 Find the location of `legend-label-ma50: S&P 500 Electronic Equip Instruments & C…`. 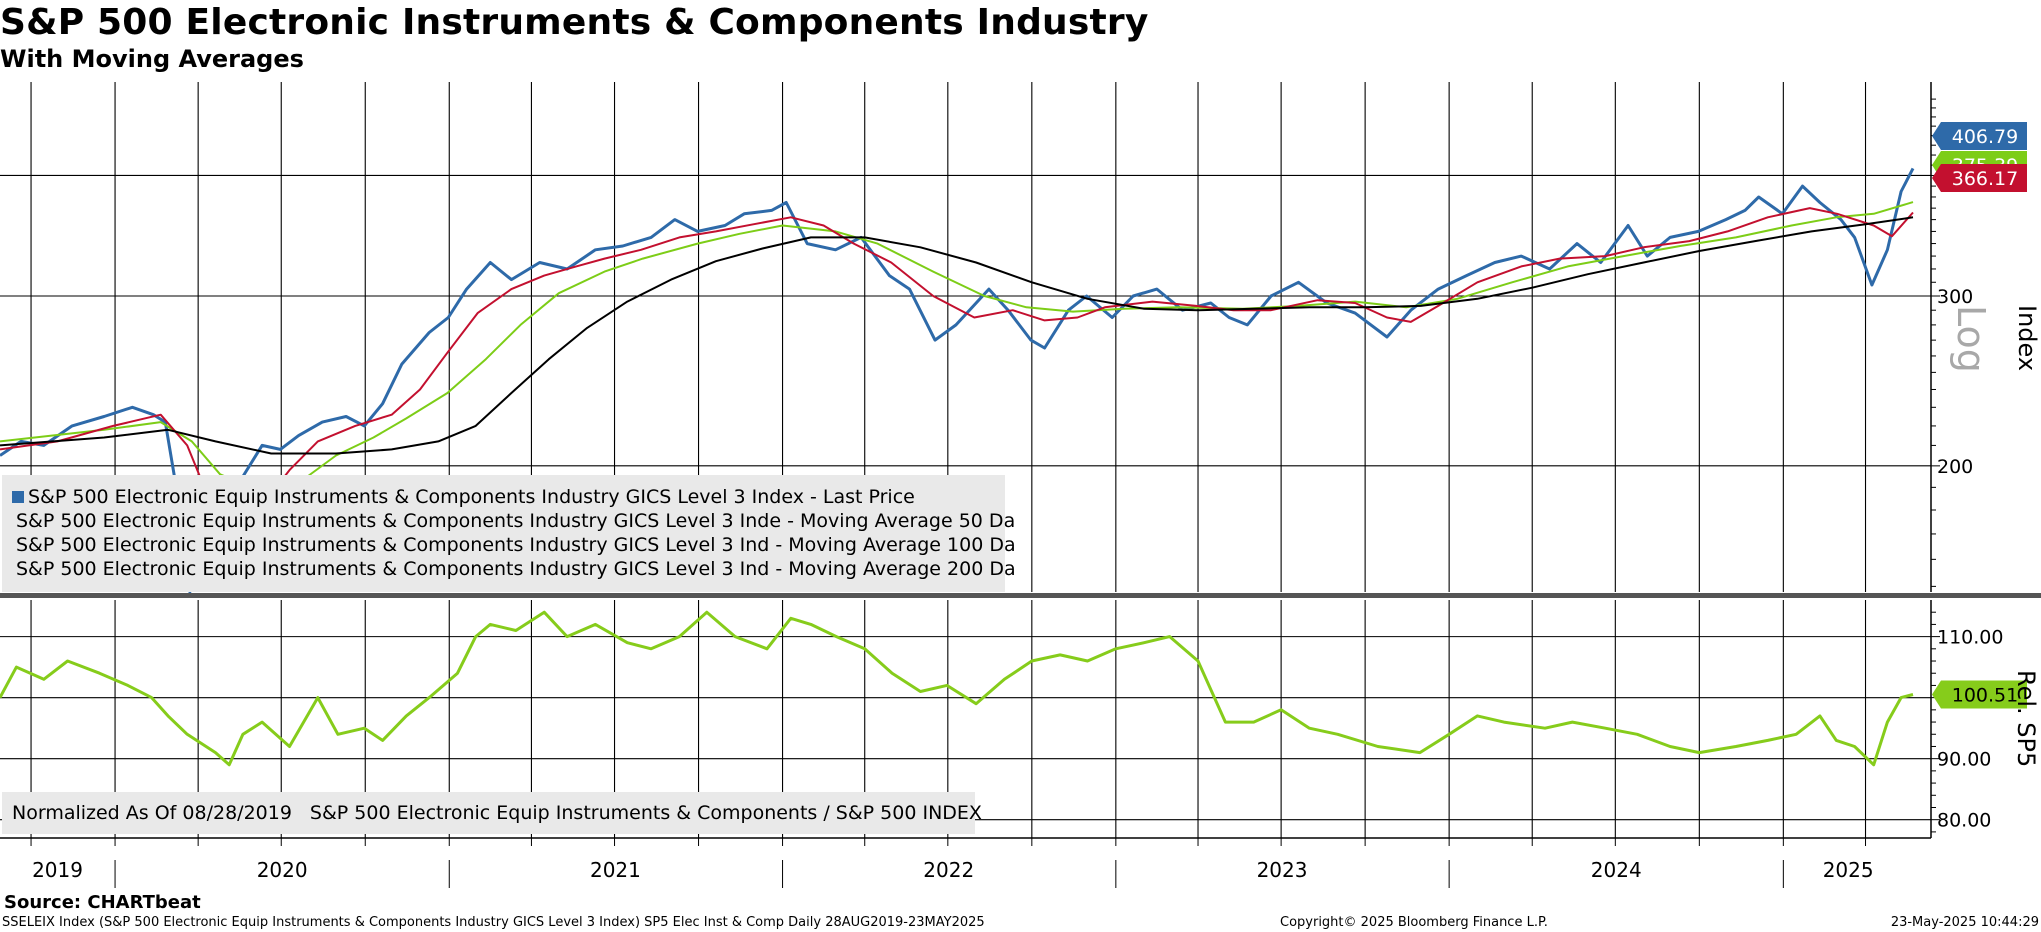

legend-label-ma50: S&P 500 Electronic Equip Instruments & C… is located at coordinates (516, 521).